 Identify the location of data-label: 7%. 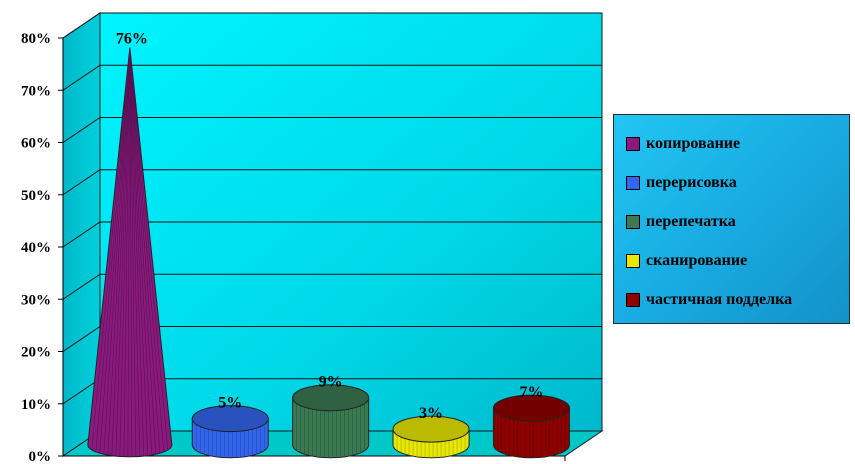
(531, 392).